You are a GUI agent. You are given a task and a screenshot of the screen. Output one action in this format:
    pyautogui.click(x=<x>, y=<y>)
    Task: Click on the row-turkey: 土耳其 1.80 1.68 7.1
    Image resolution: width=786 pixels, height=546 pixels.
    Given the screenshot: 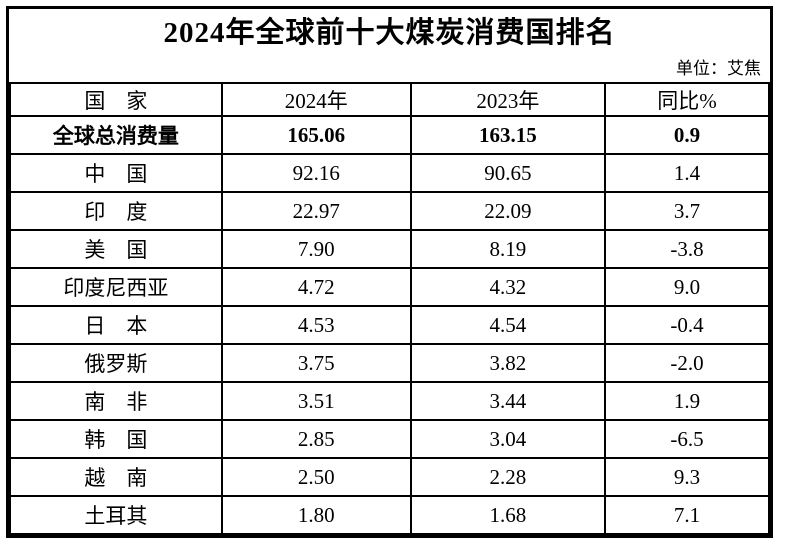 What is the action you would take?
    pyautogui.click(x=389, y=515)
    